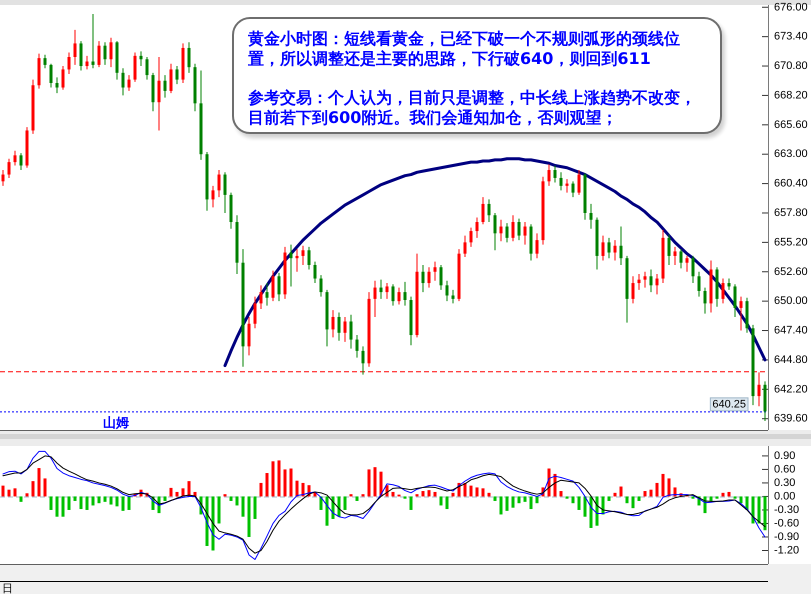 Image resolution: width=811 pixels, height=594 pixels. I want to click on text: 日, so click(7, 588).